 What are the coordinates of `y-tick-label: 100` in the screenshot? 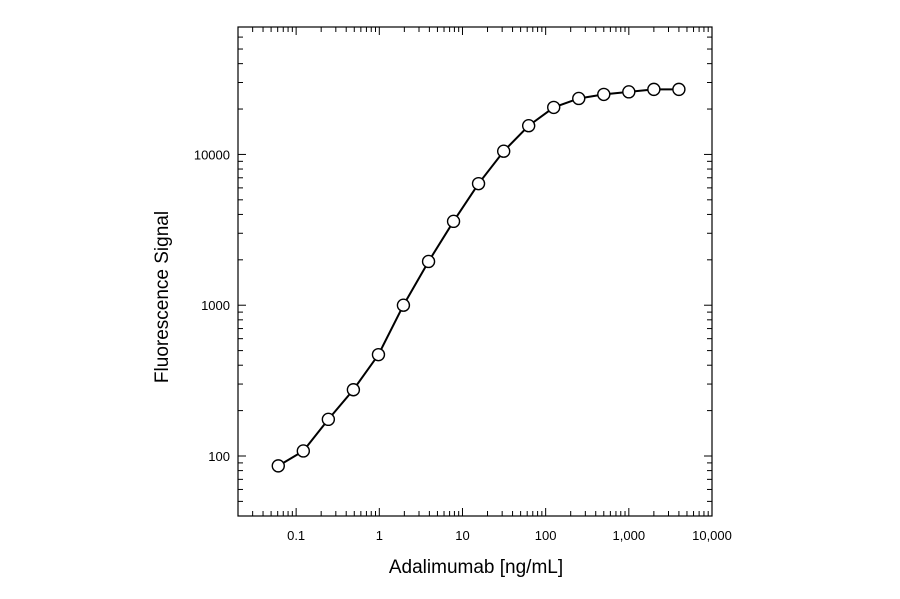 It's located at (219, 456).